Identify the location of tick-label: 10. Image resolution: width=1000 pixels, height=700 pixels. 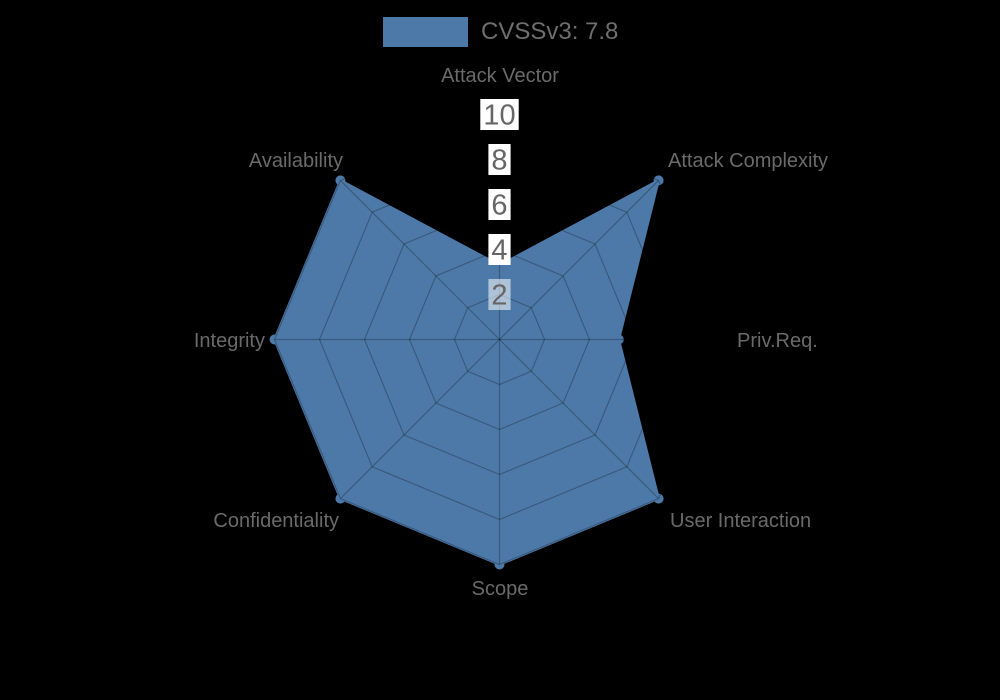
(499, 116).